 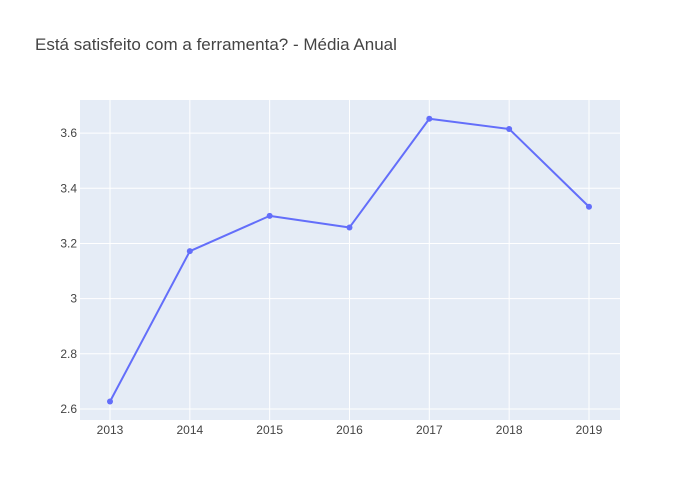 I want to click on y-tick-label: 3.6, so click(x=68, y=133).